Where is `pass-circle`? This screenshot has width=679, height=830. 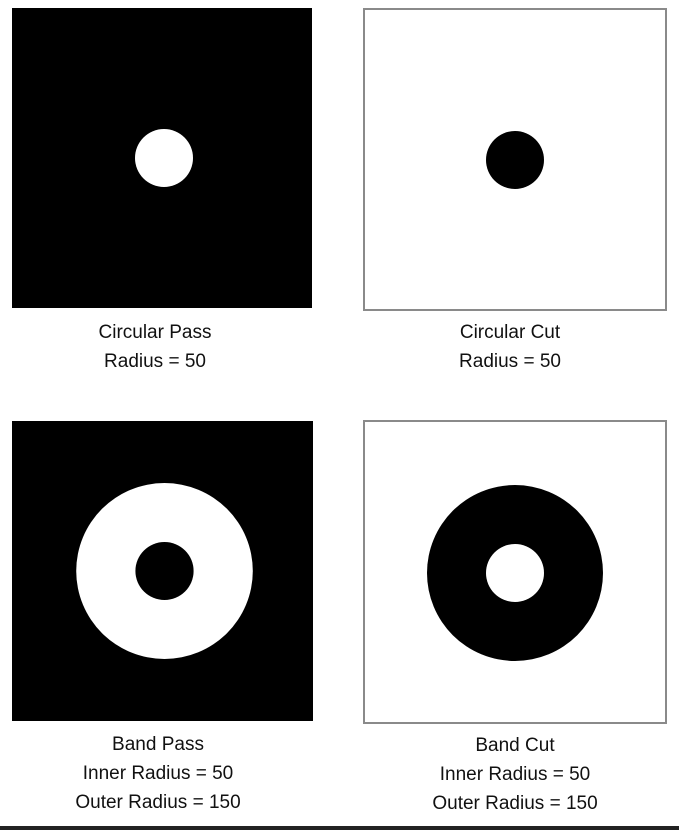
pass-circle is located at coordinates (164, 158).